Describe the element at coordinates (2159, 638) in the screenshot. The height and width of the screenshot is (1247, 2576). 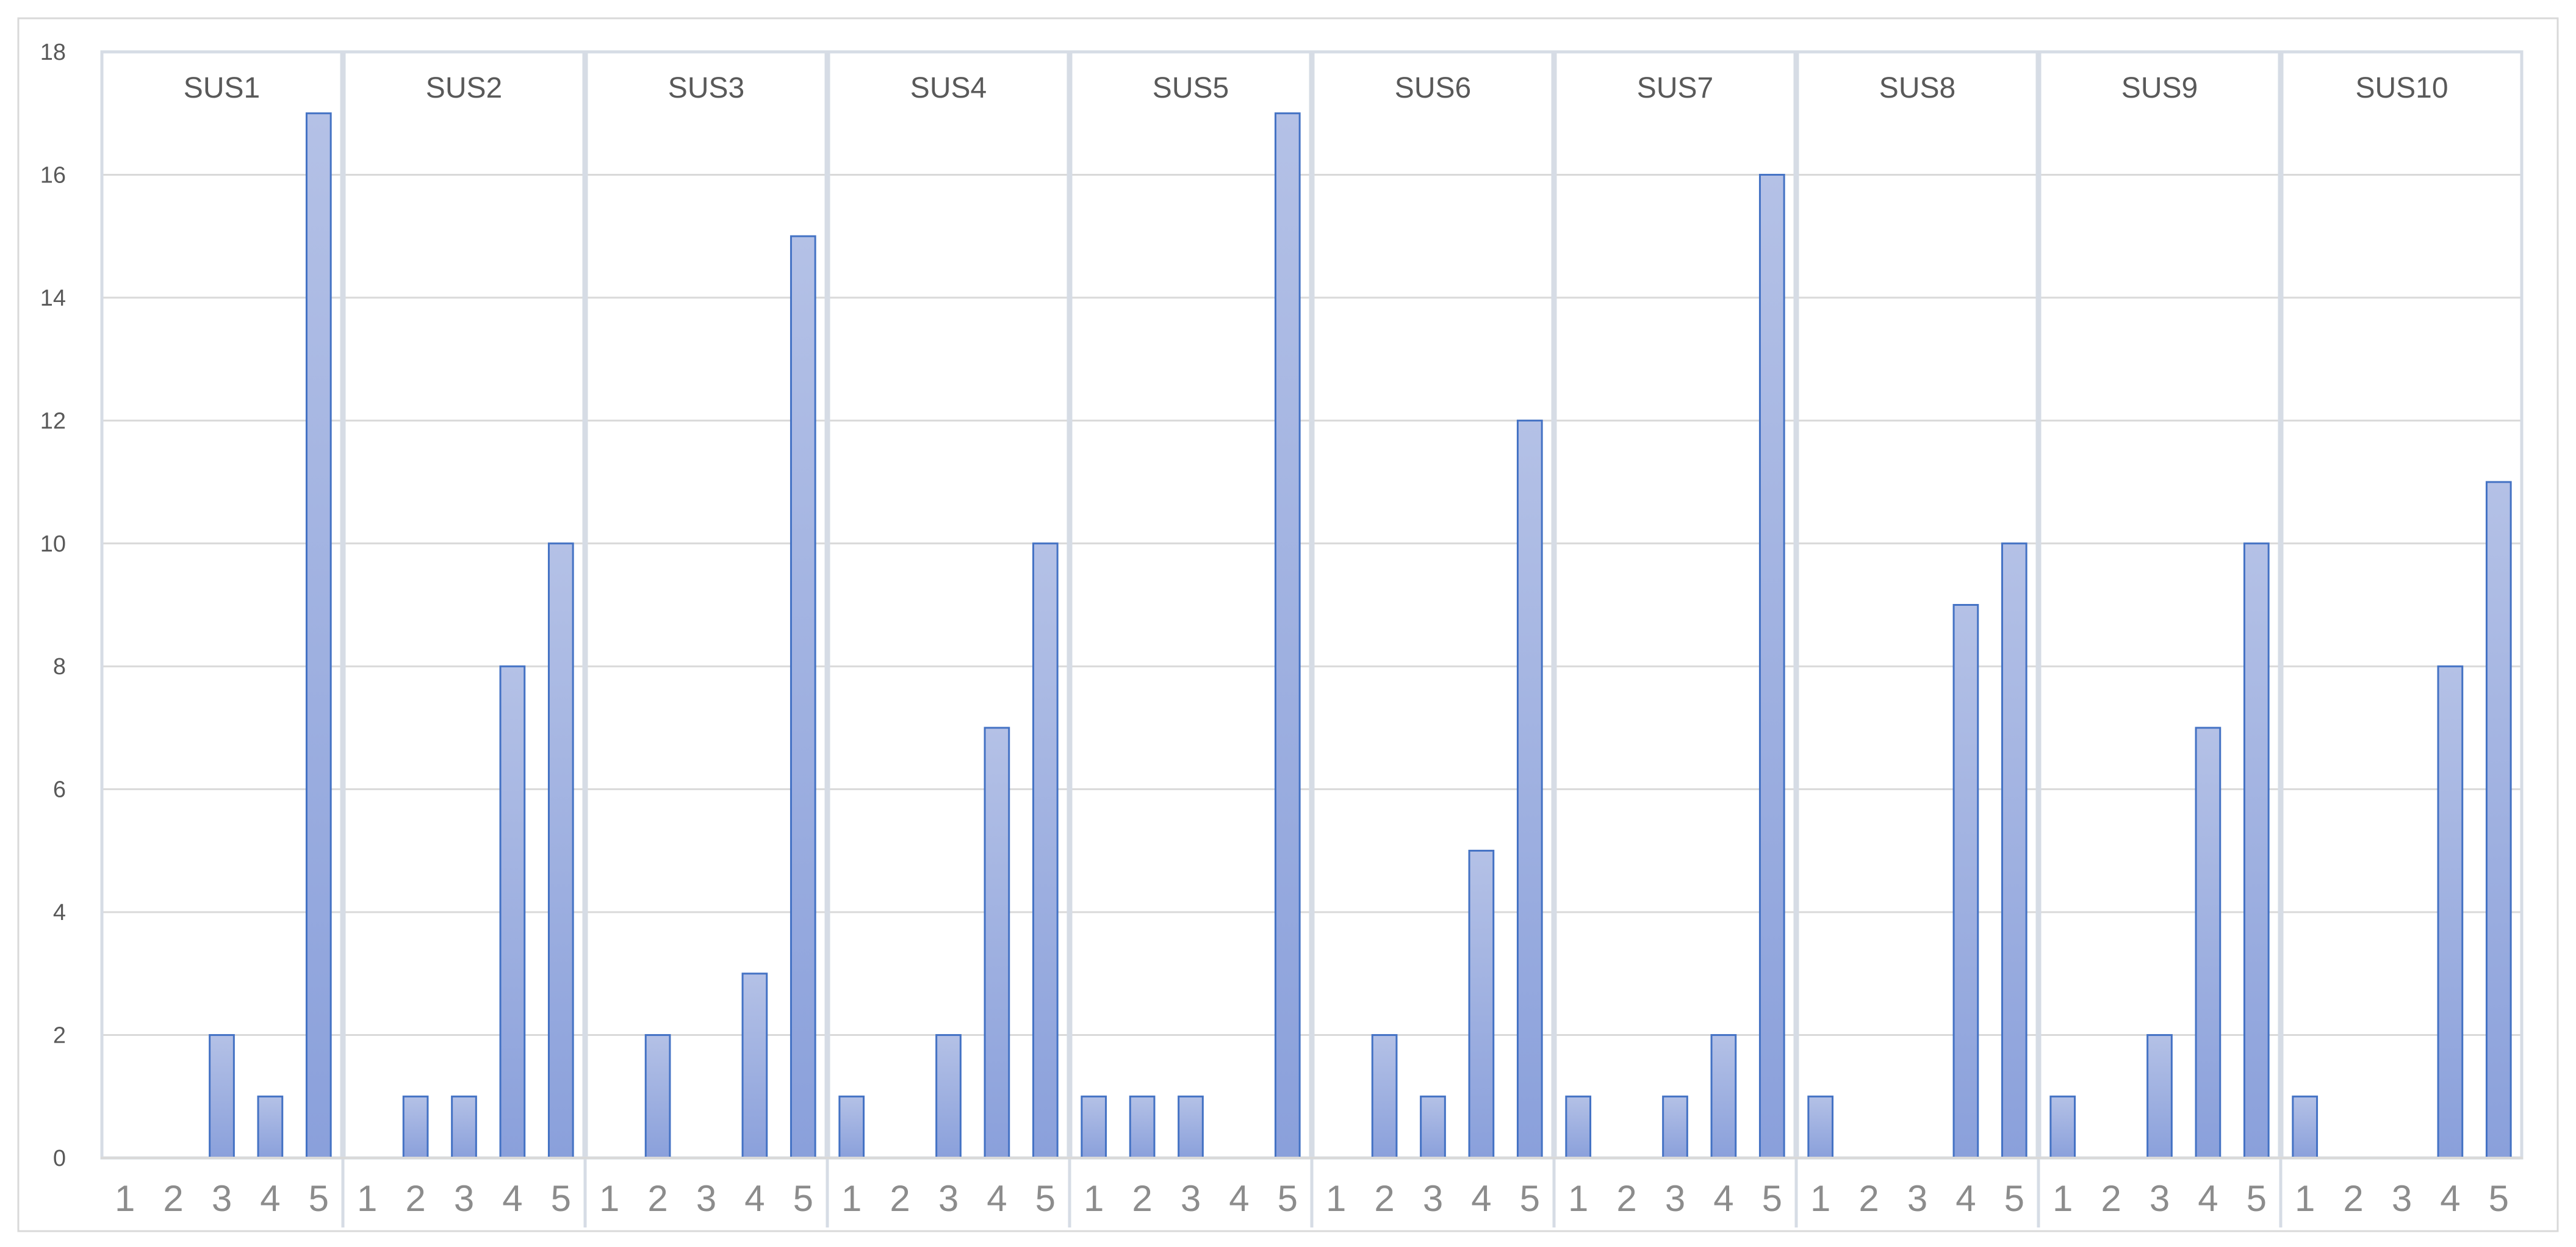
I see `panel-sus9: SUS9 1 2 3 4 5` at that location.